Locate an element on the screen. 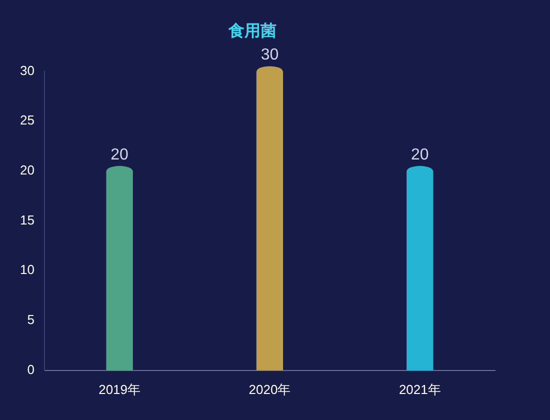  chart-title: 食用菌 is located at coordinates (252, 31).